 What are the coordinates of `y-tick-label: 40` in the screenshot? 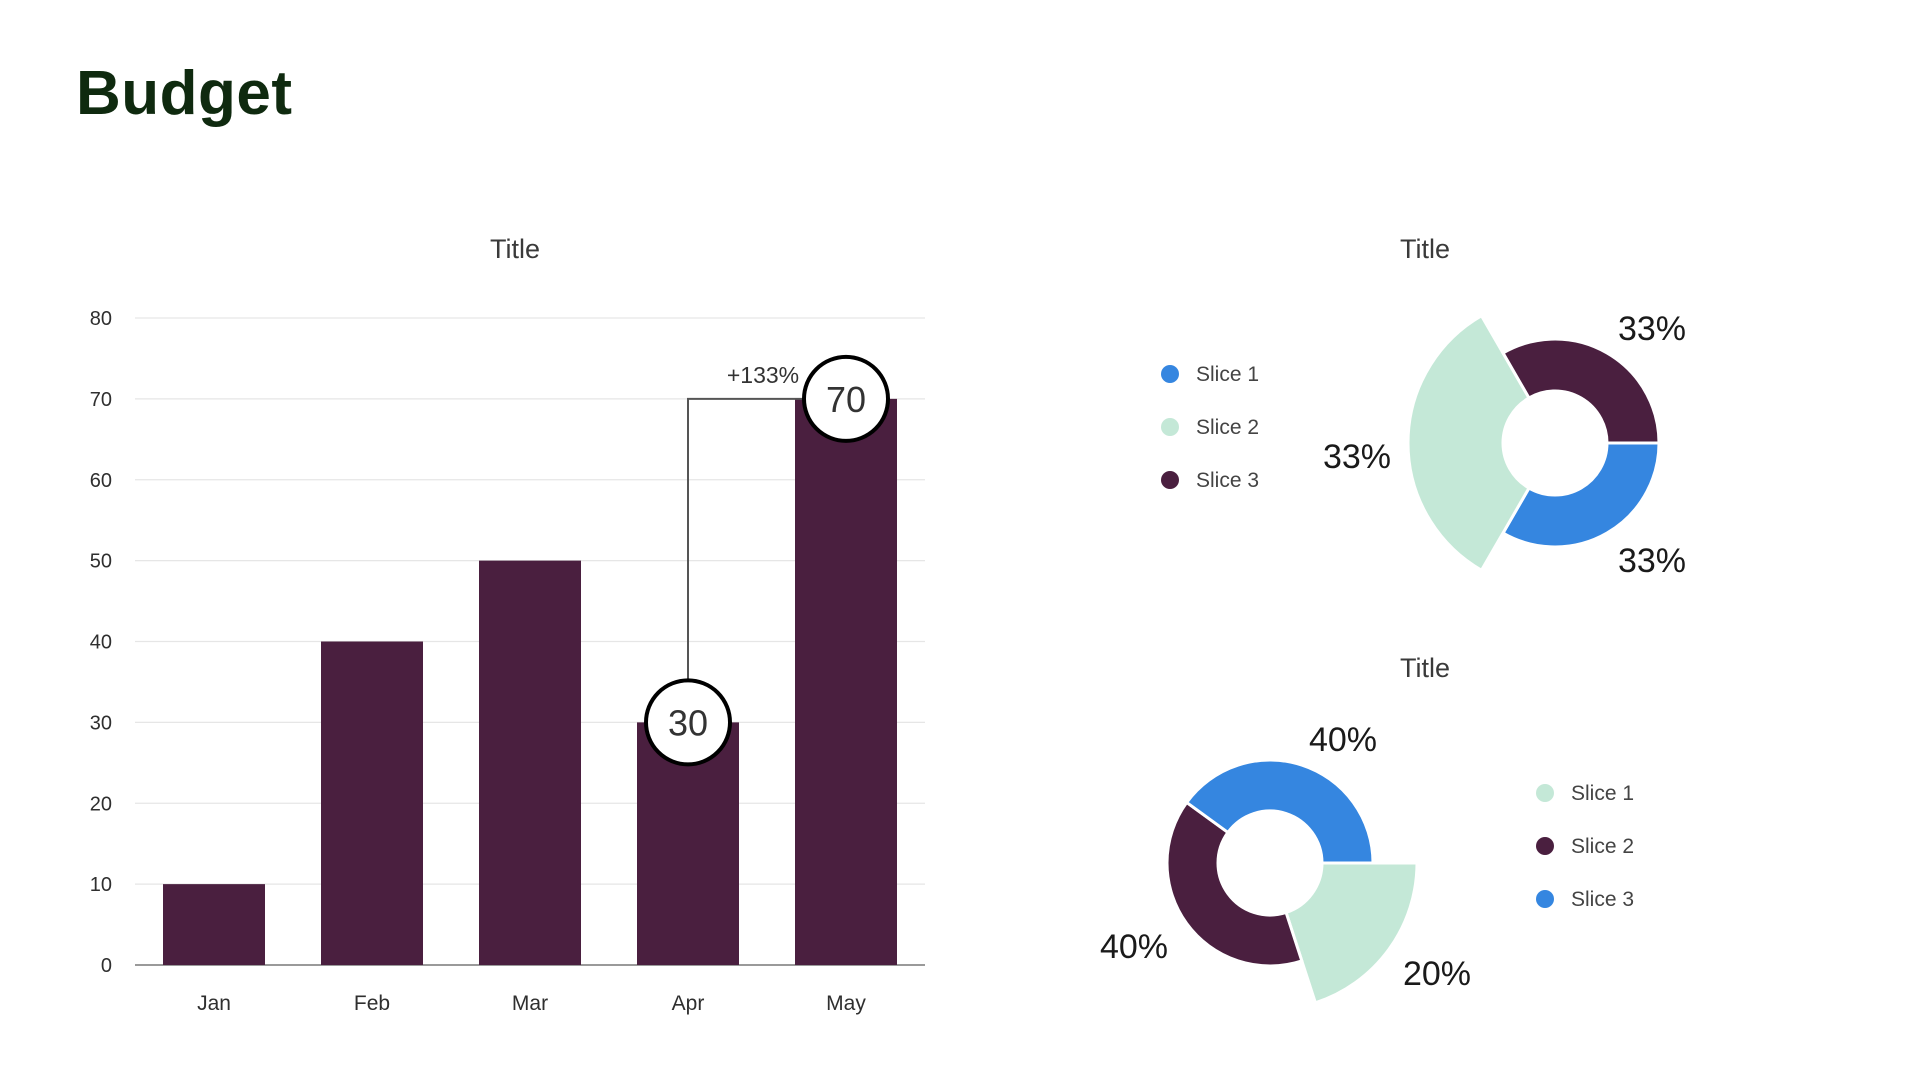 It's located at (101, 643).